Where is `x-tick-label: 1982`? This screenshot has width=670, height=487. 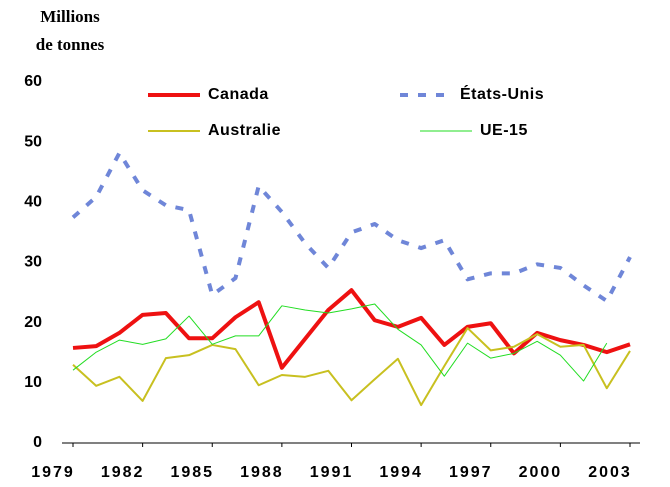 x-tick-label: 1982 is located at coordinates (123, 472).